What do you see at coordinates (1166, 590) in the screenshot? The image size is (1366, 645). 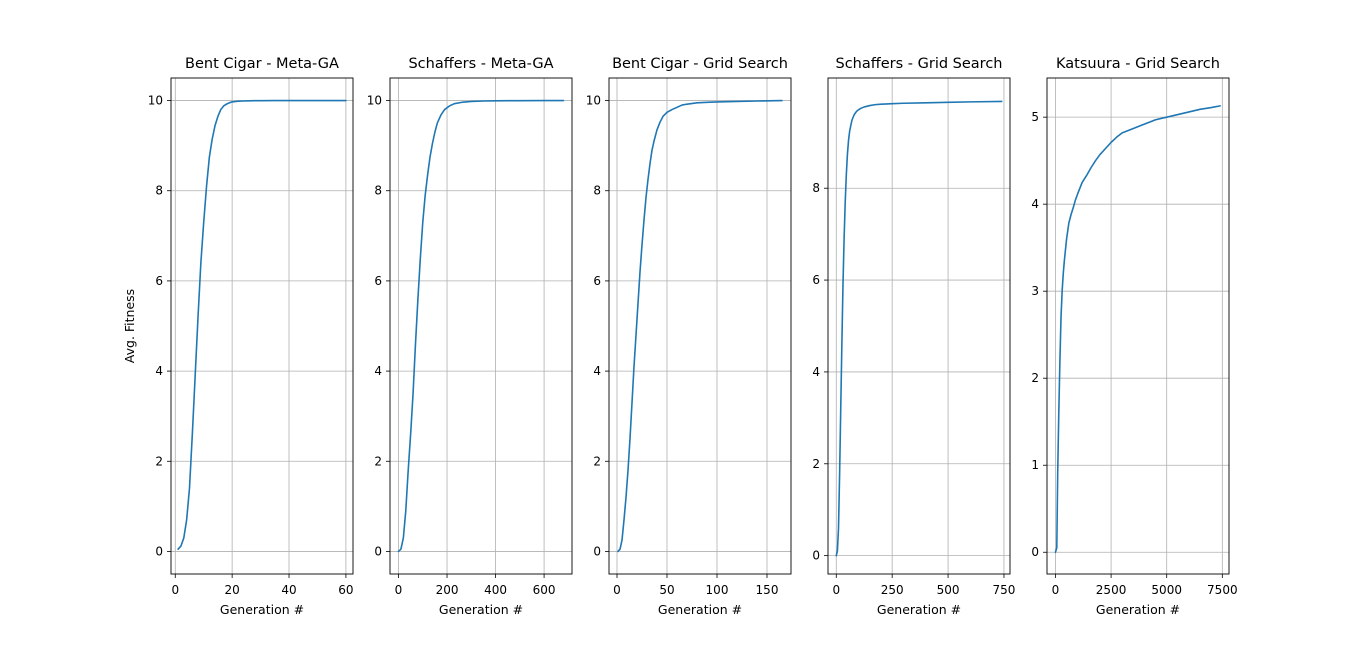 I see `x-tick-label: 5000` at bounding box center [1166, 590].